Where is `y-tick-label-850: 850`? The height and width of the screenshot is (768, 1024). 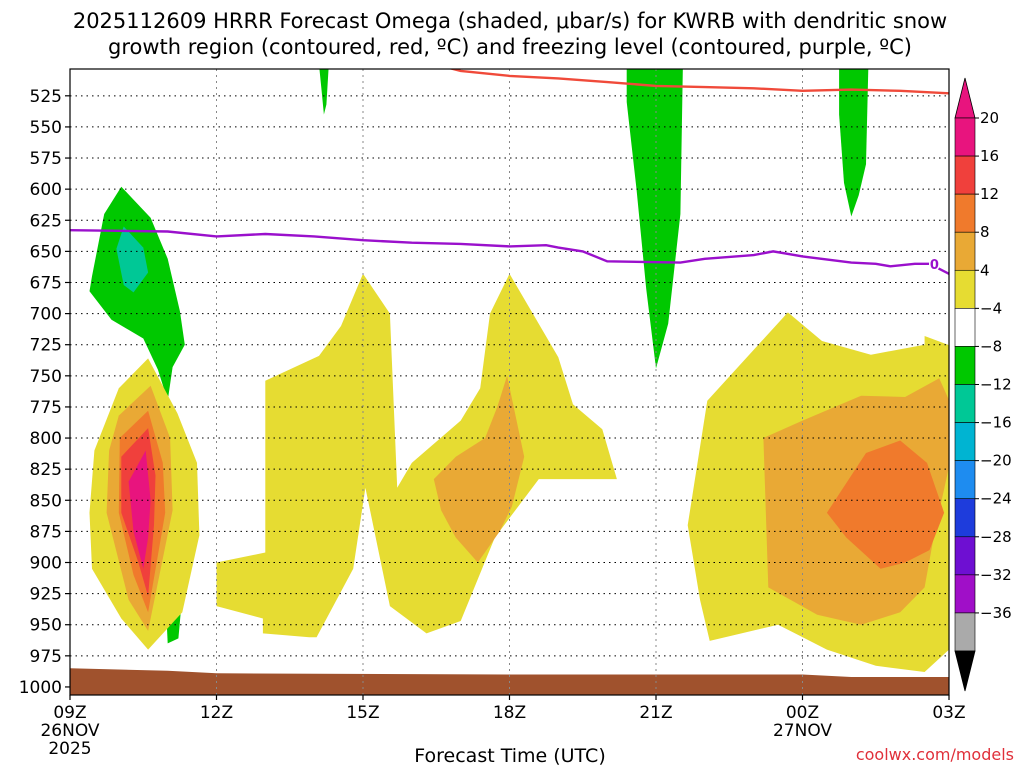
y-tick-label-850: 850 is located at coordinates (46, 501).